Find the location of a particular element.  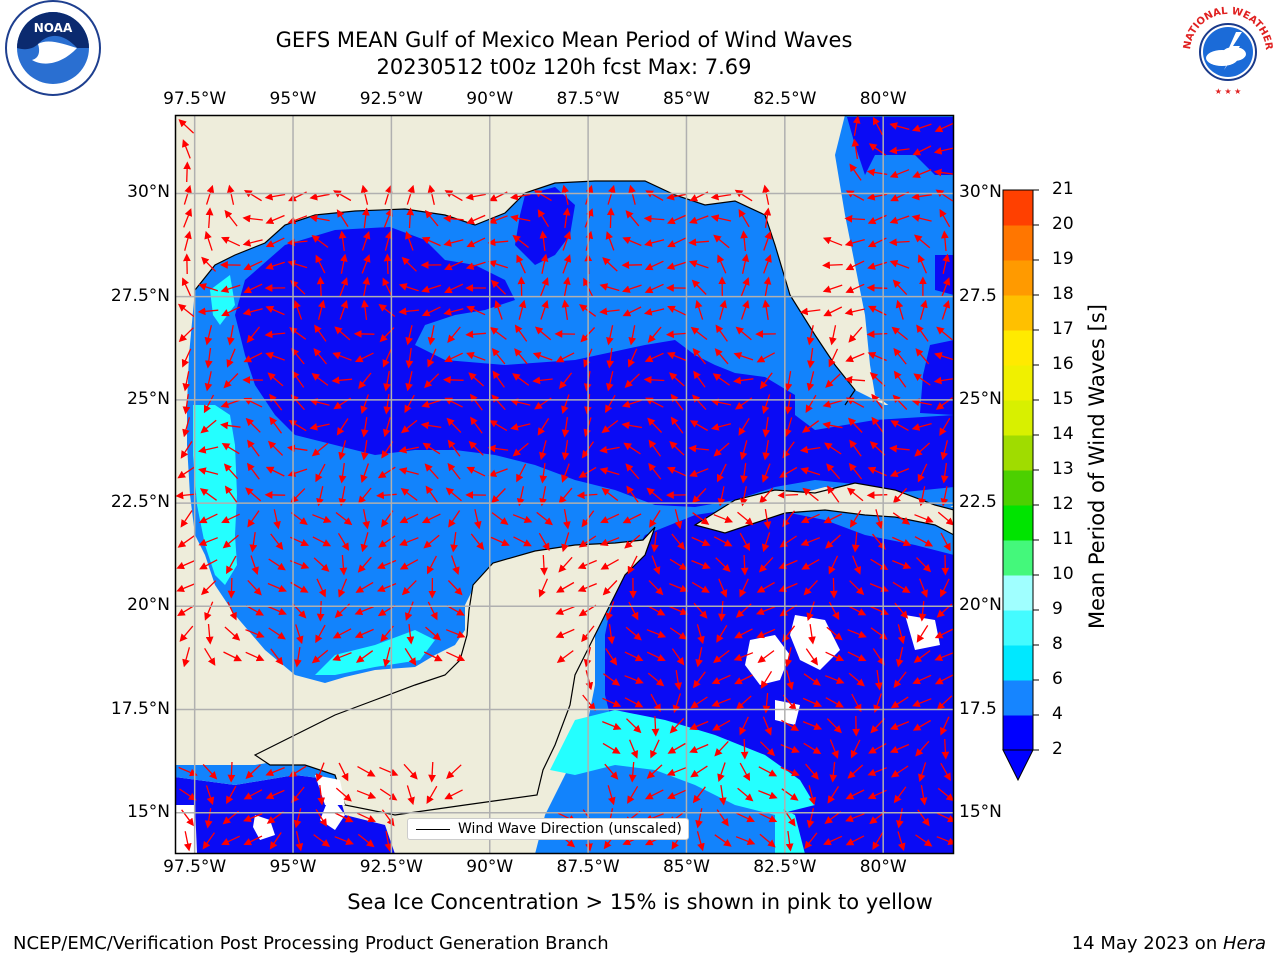

lat-label-right: 25°N is located at coordinates (980, 398).